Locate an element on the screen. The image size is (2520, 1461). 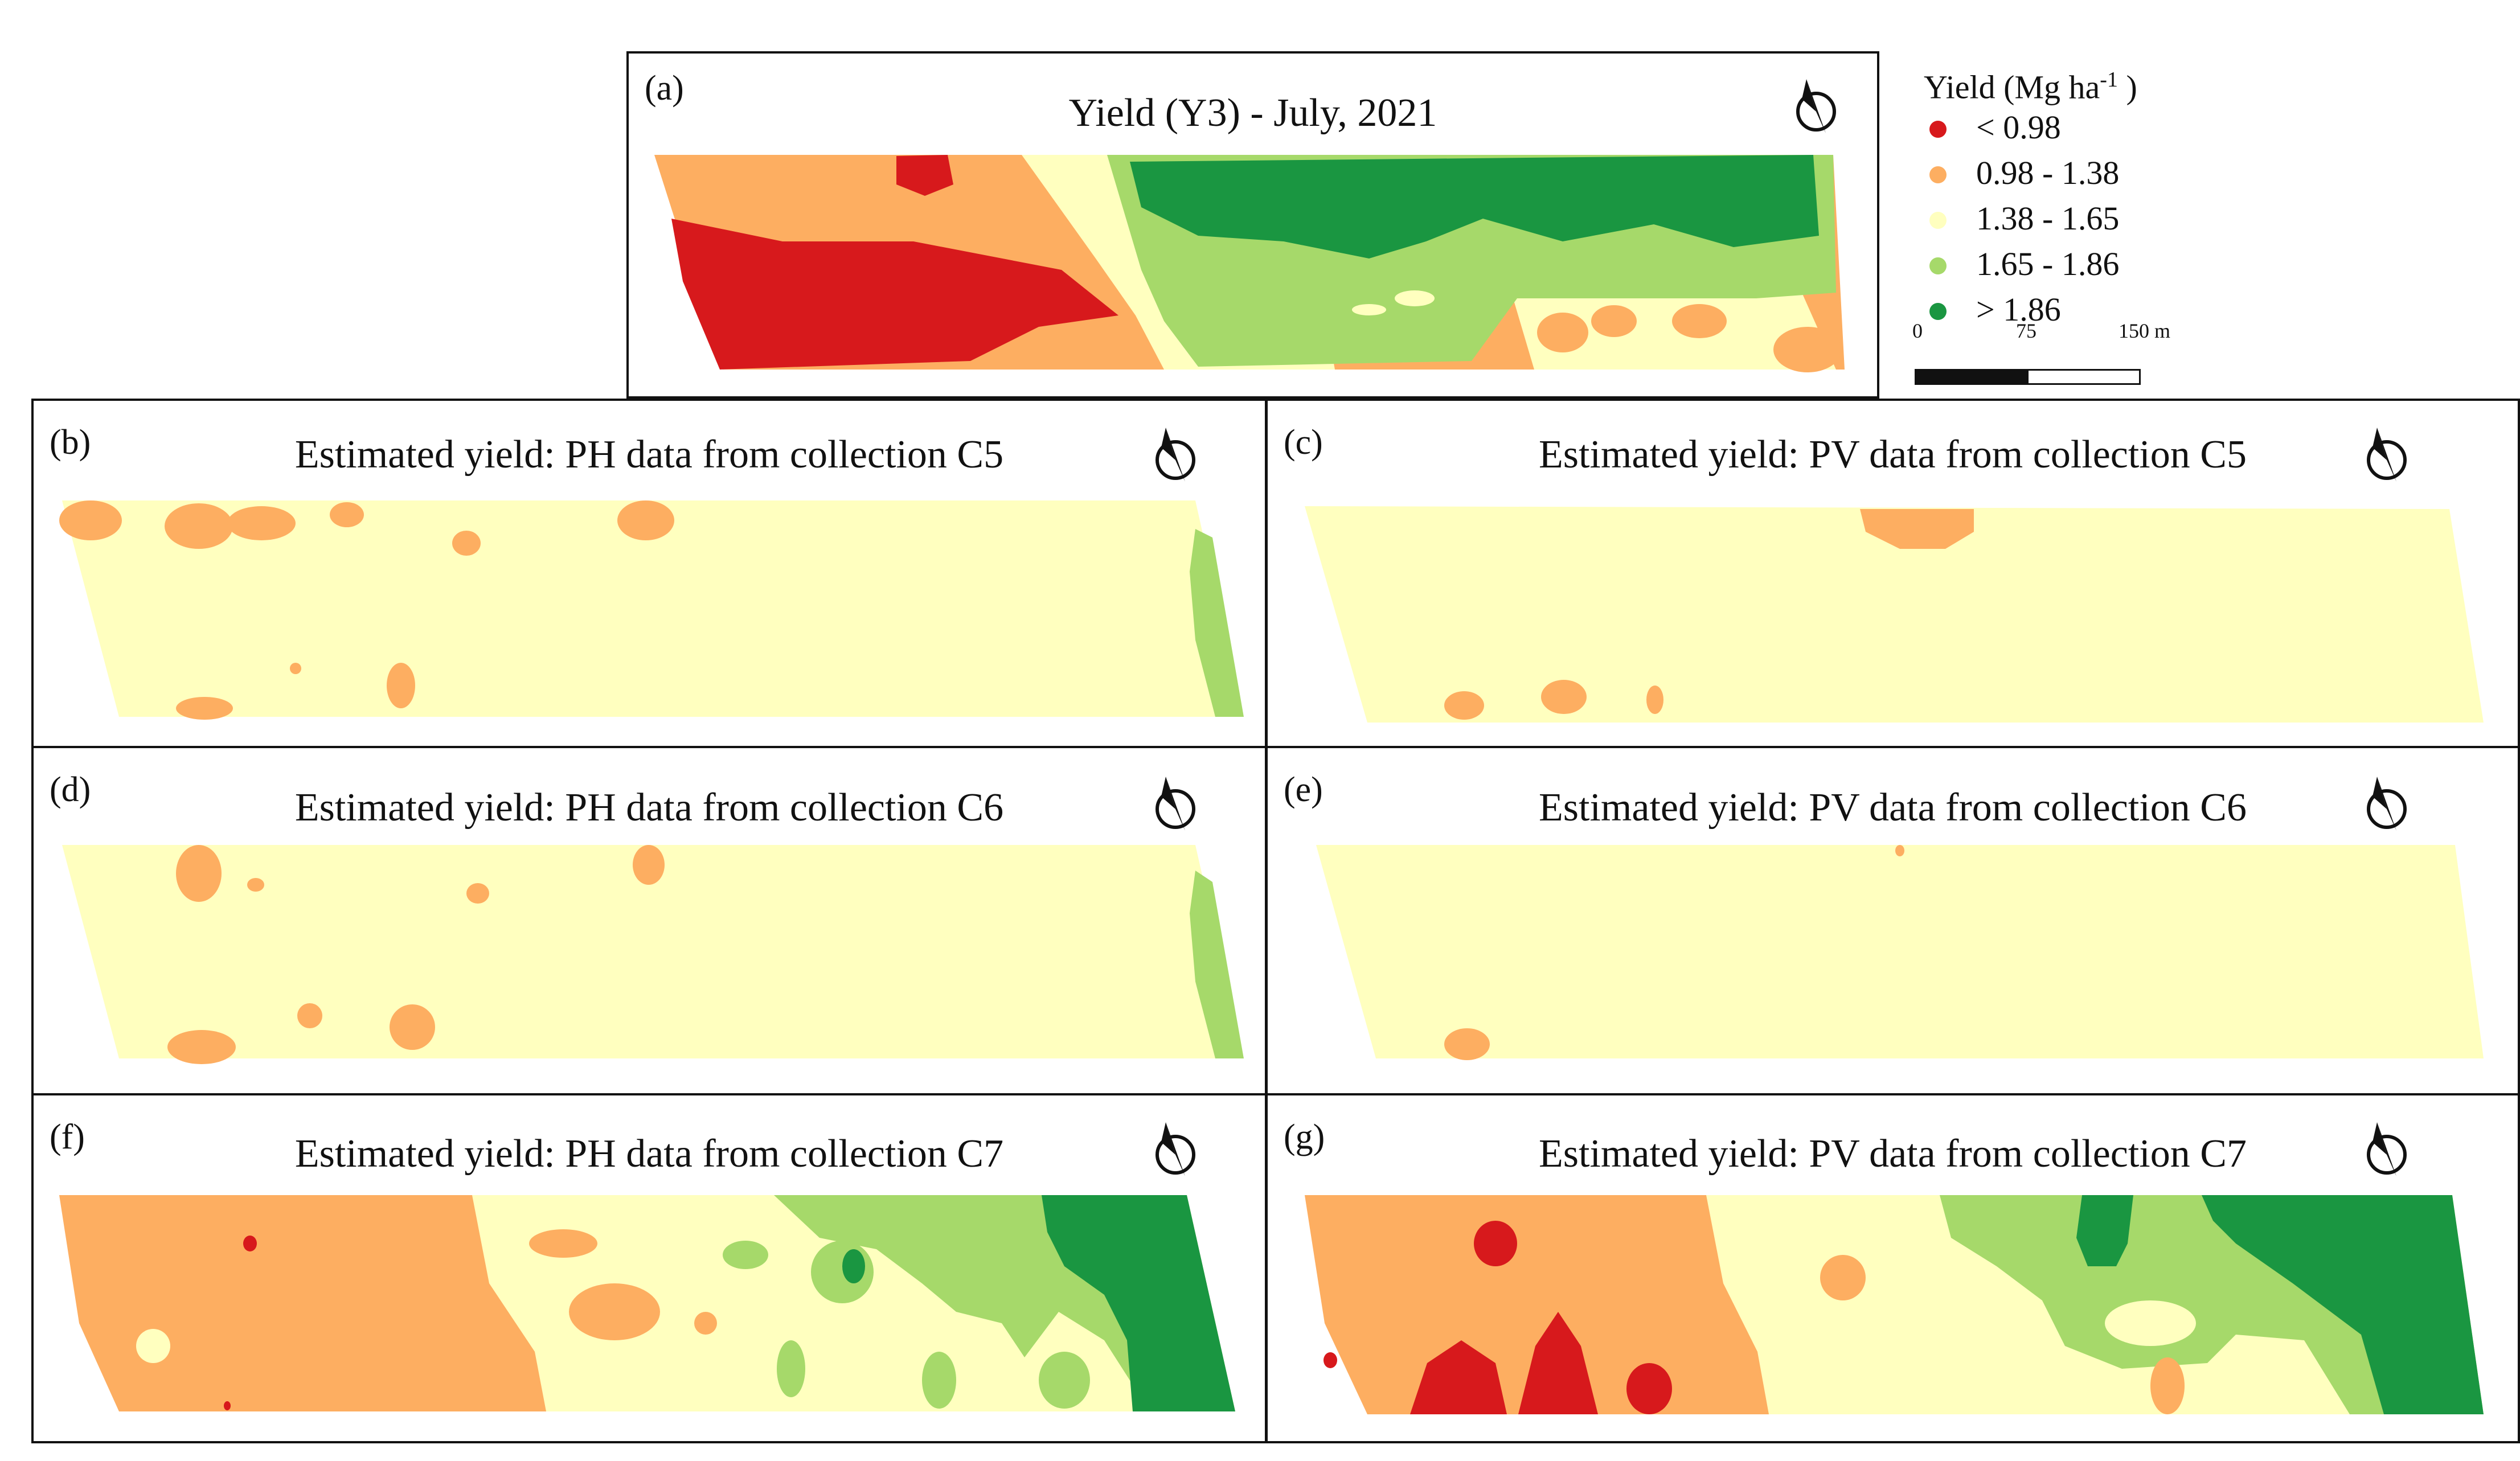
panel-title-a: Yield (Y3) - July, 2021 is located at coordinates (1253, 113).